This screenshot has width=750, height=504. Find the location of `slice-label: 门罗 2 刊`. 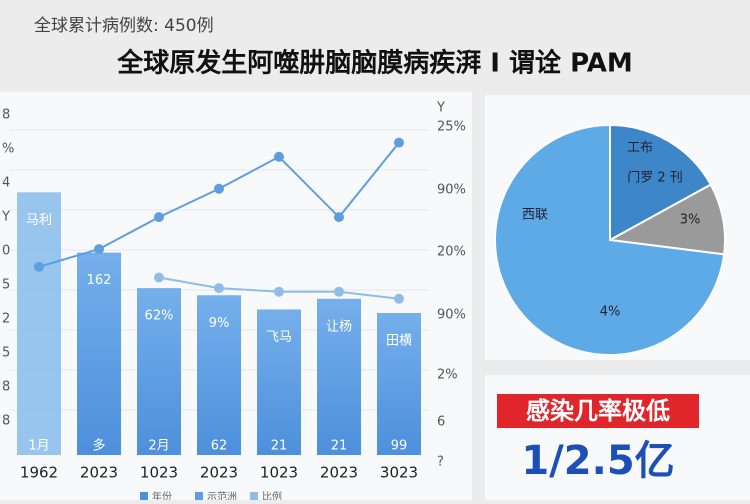

slice-label: 门罗 2 刊 is located at coordinates (655, 178).